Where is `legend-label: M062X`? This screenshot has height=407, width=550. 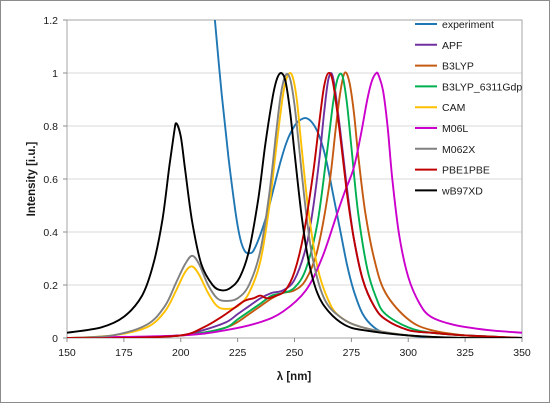 legend-label: M062X is located at coordinates (458, 150).